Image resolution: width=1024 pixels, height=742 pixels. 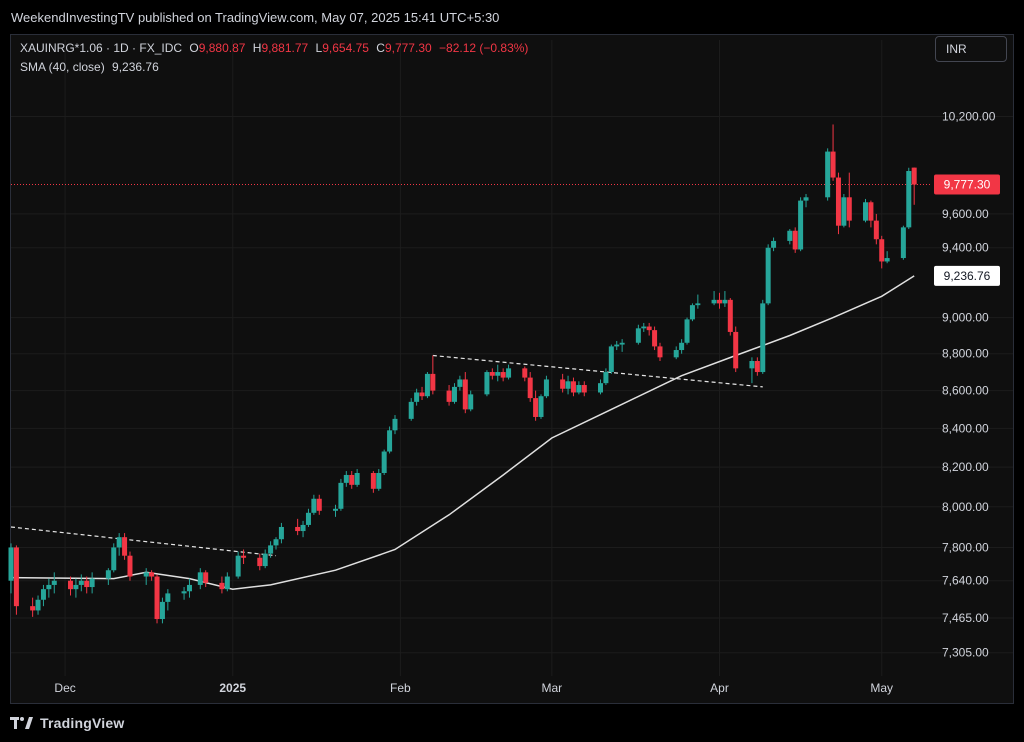 I want to click on last-price-label-bg, so click(x=967, y=184).